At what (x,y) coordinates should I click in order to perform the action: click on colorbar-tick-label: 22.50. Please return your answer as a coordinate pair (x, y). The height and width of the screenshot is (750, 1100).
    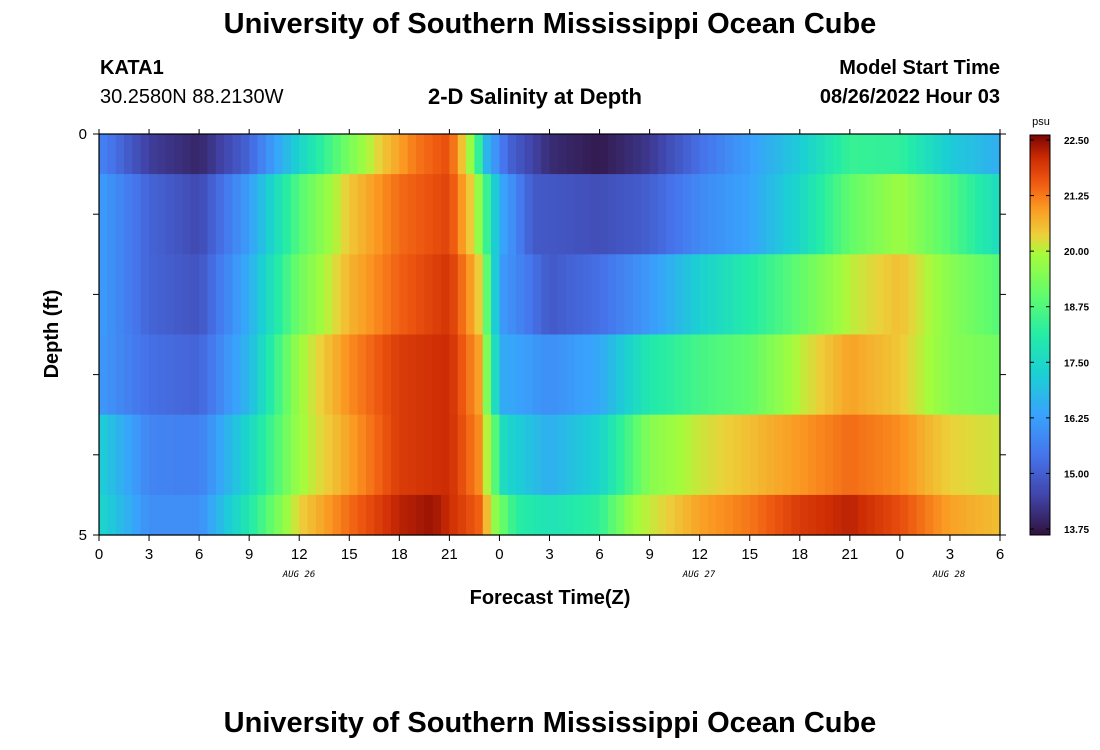
    Looking at the image, I should click on (1076, 141).